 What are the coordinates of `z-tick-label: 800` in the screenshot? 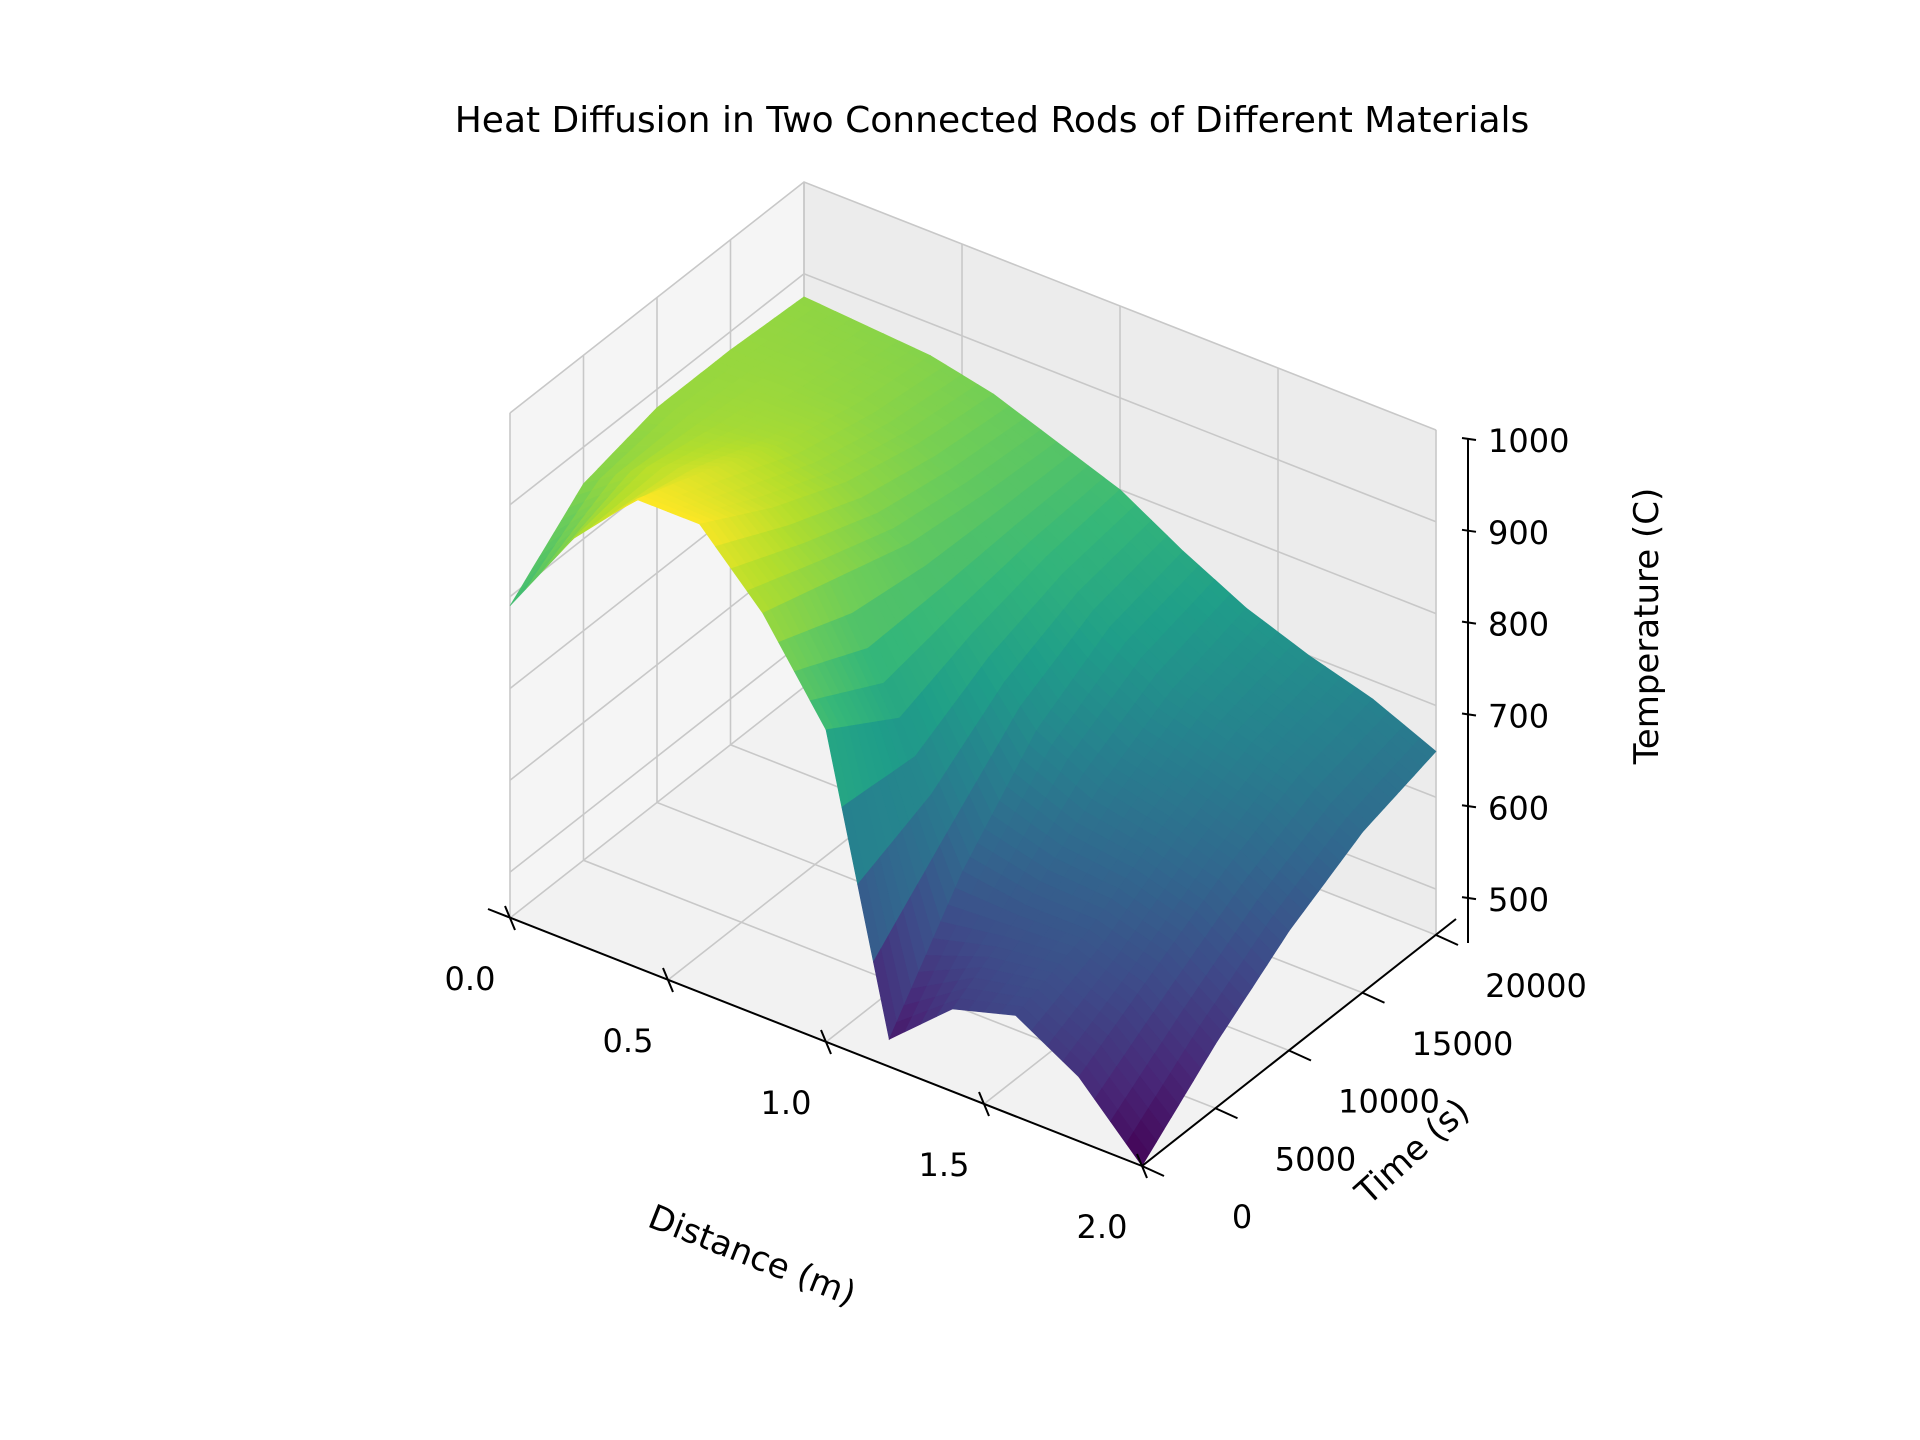 It's located at (1518, 625).